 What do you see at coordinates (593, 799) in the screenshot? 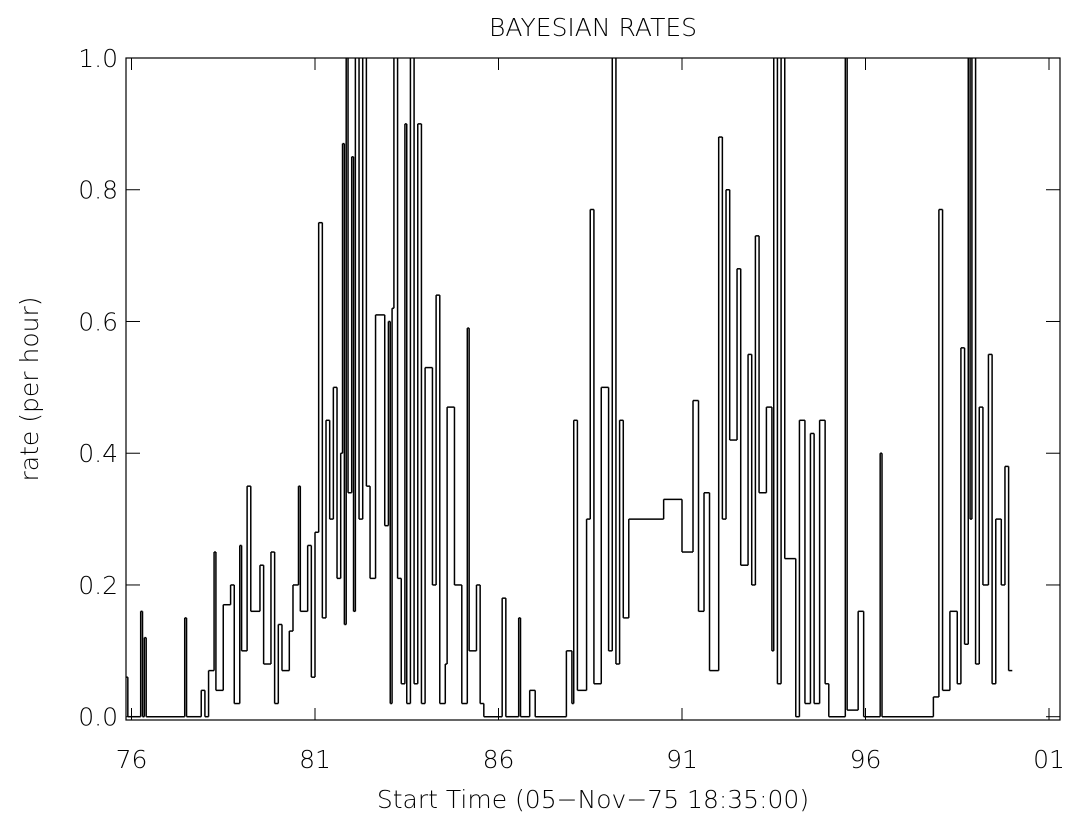
I see `x-axis-label: Start Time (05−Nov−75 18:35:00)` at bounding box center [593, 799].